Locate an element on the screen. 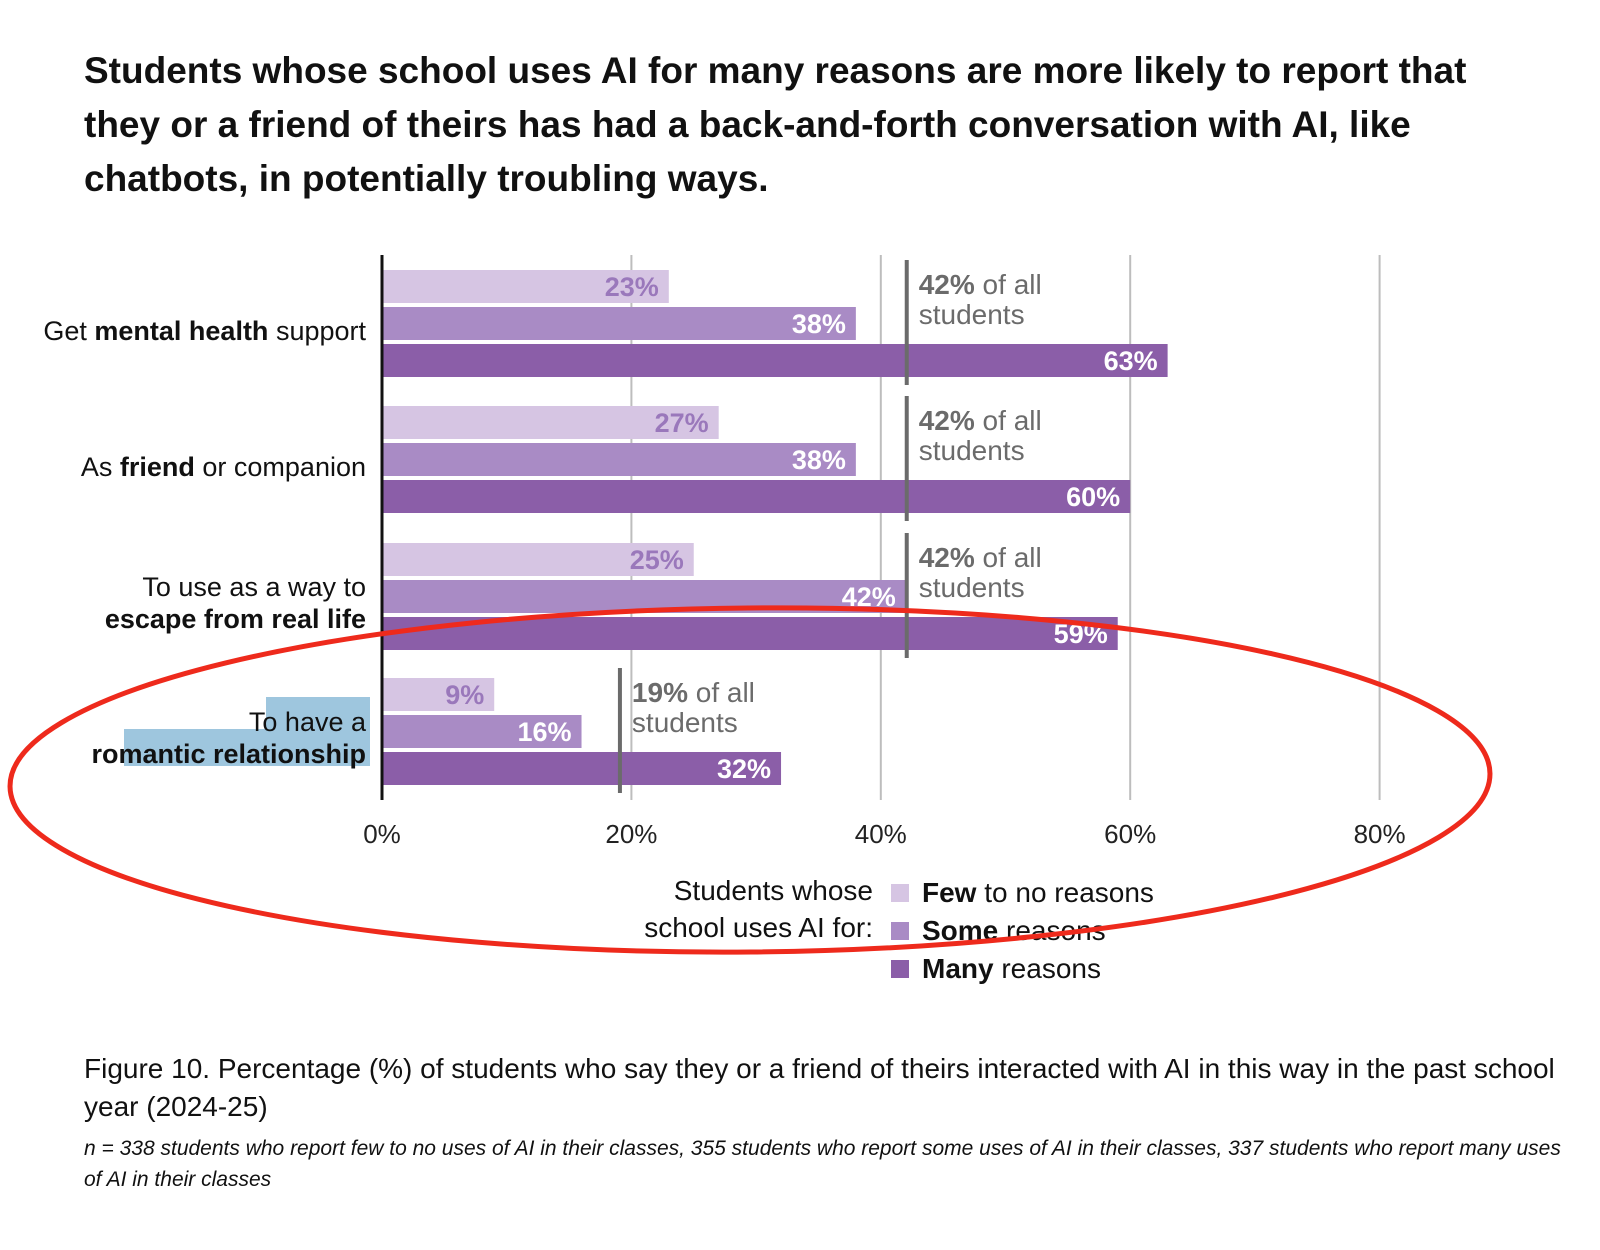 Image resolution: width=1600 pixels, height=1250 pixels. legend-swatch-few is located at coordinates (900, 893).